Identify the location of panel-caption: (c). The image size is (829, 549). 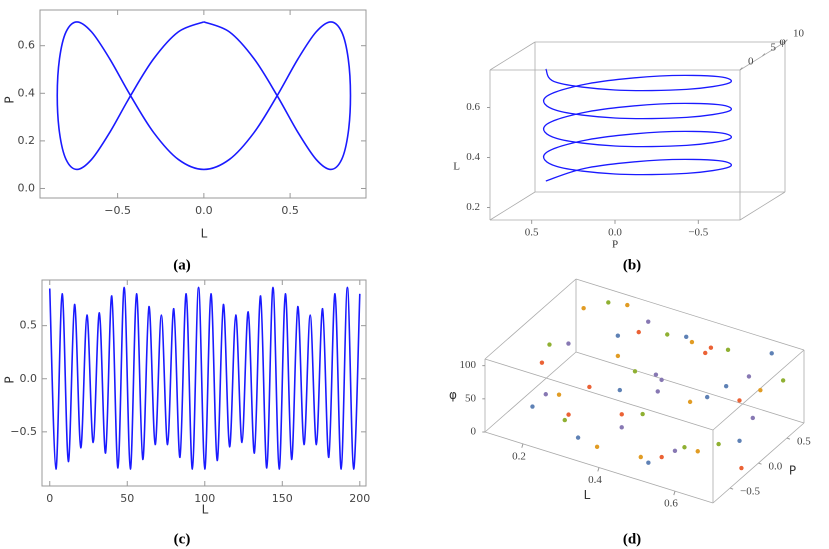
(182, 539).